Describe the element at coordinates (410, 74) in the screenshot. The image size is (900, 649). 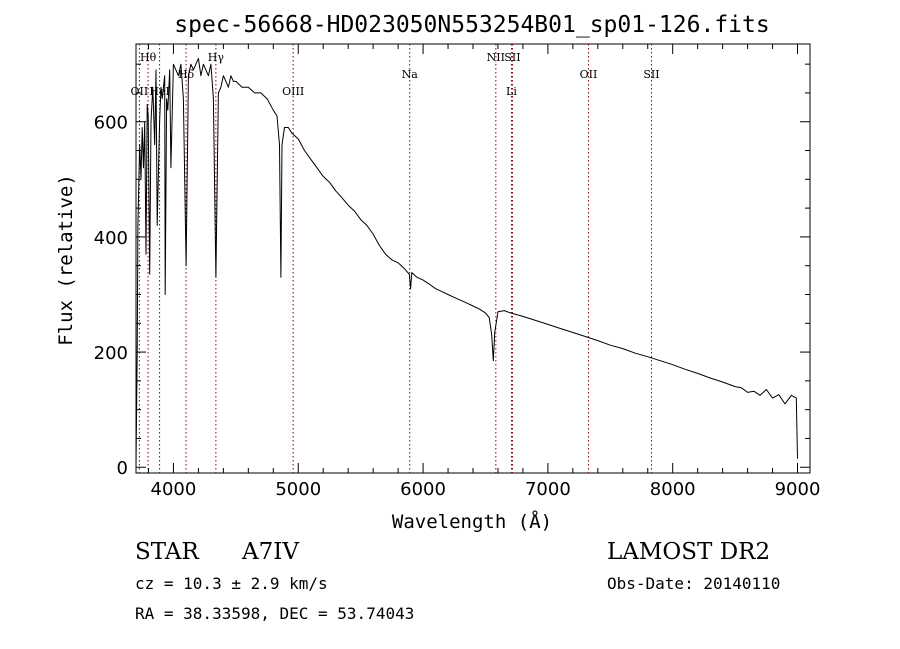
I see `marker-label: Na` at that location.